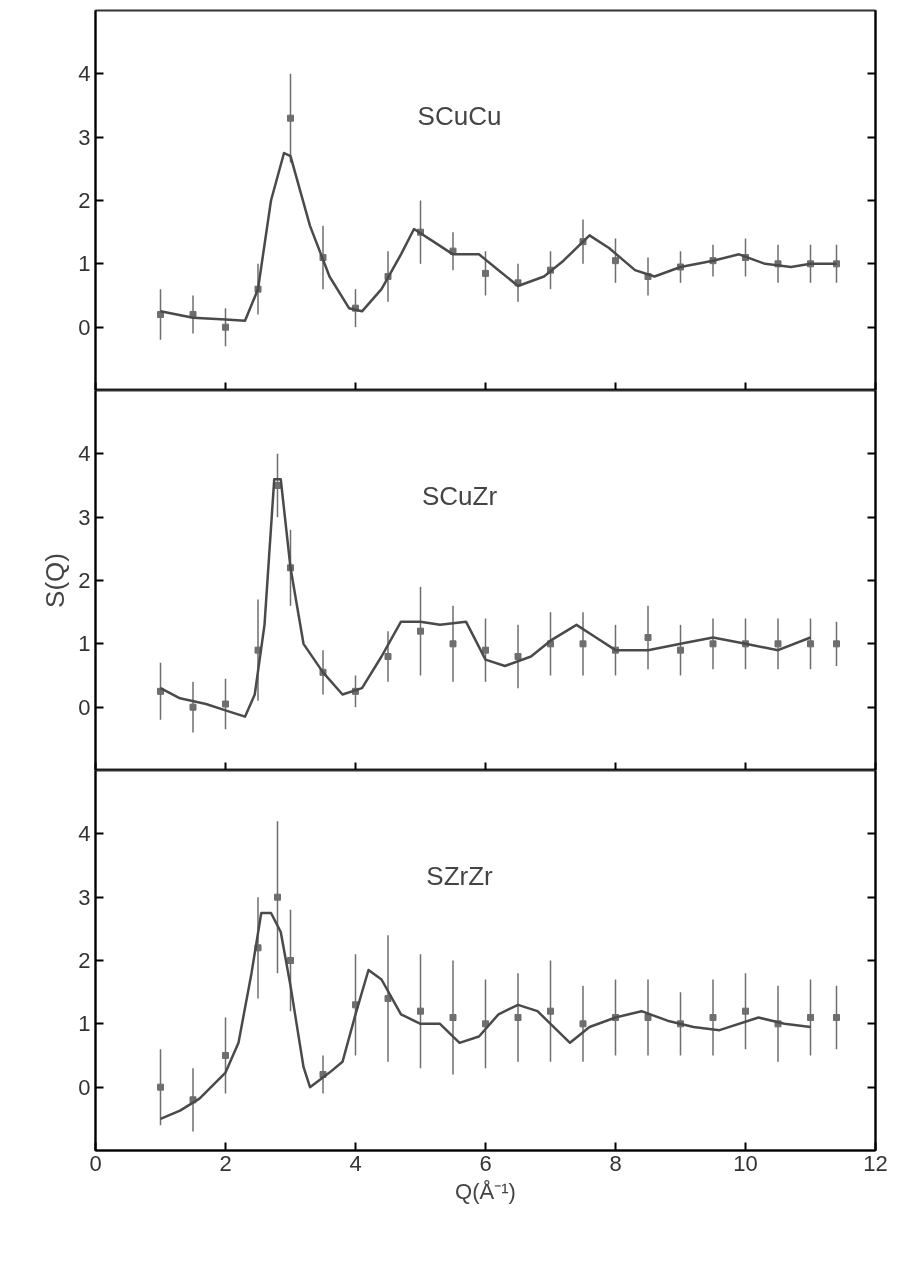 Image resolution: width=913 pixels, height=1262 pixels. I want to click on x-tick-label: 2, so click(225, 1163).